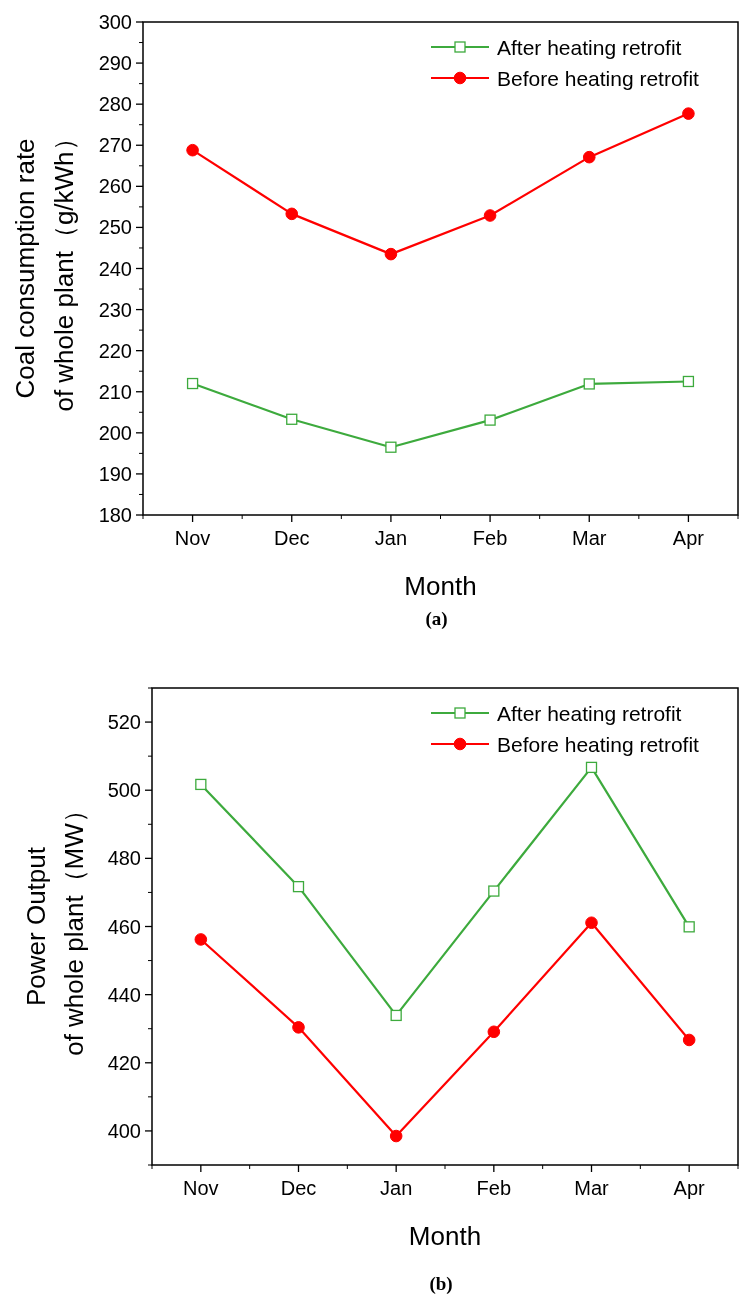  Describe the element at coordinates (124, 722) in the screenshot. I see `y-tick-label: 520` at that location.